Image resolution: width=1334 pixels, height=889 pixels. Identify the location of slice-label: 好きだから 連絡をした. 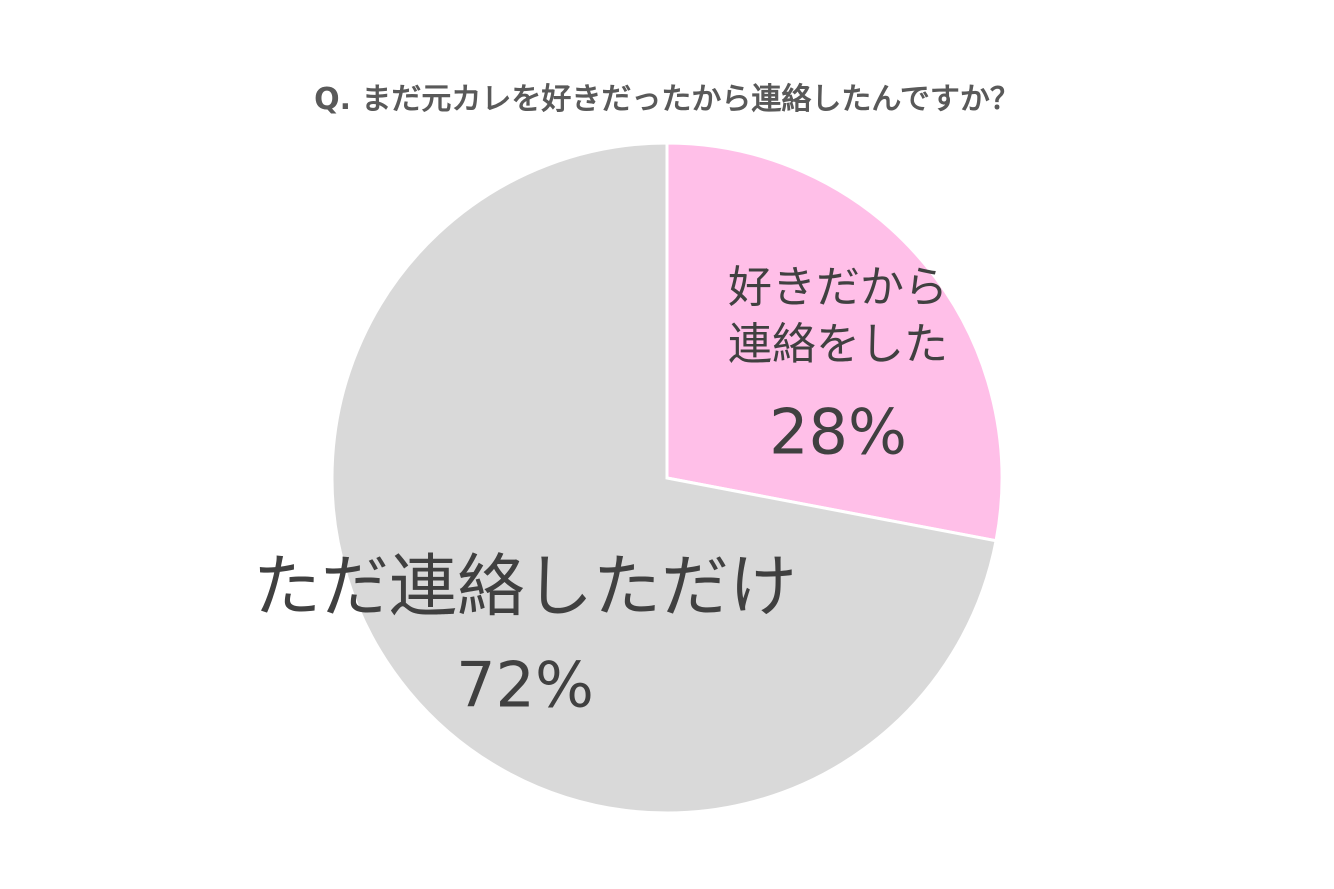
(838, 315).